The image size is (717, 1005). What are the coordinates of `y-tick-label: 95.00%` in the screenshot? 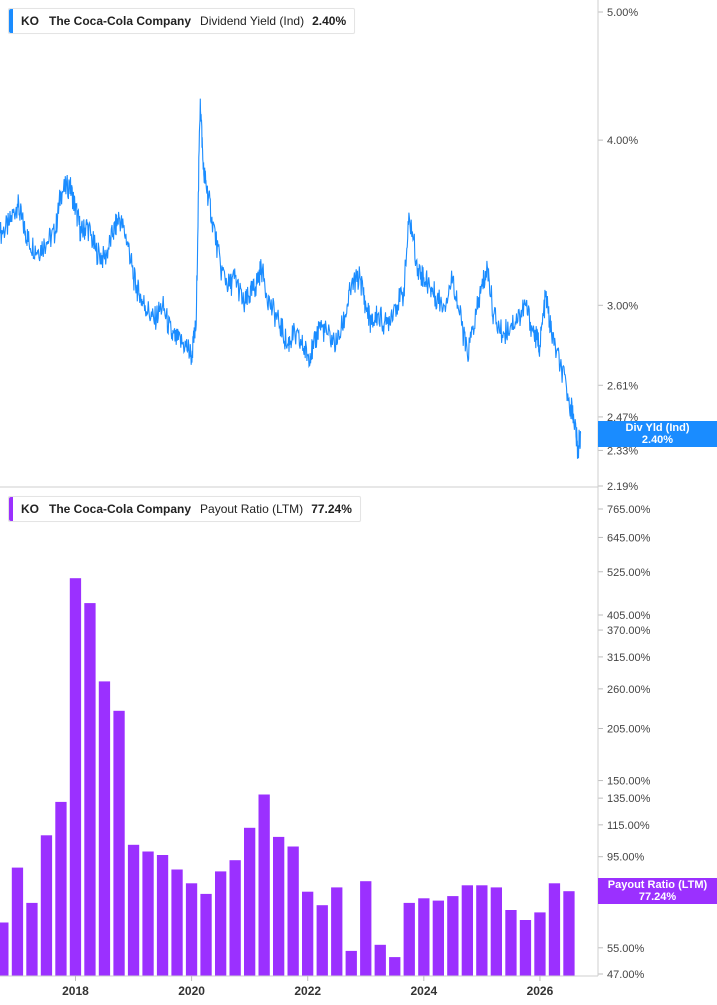 It's located at (626, 858).